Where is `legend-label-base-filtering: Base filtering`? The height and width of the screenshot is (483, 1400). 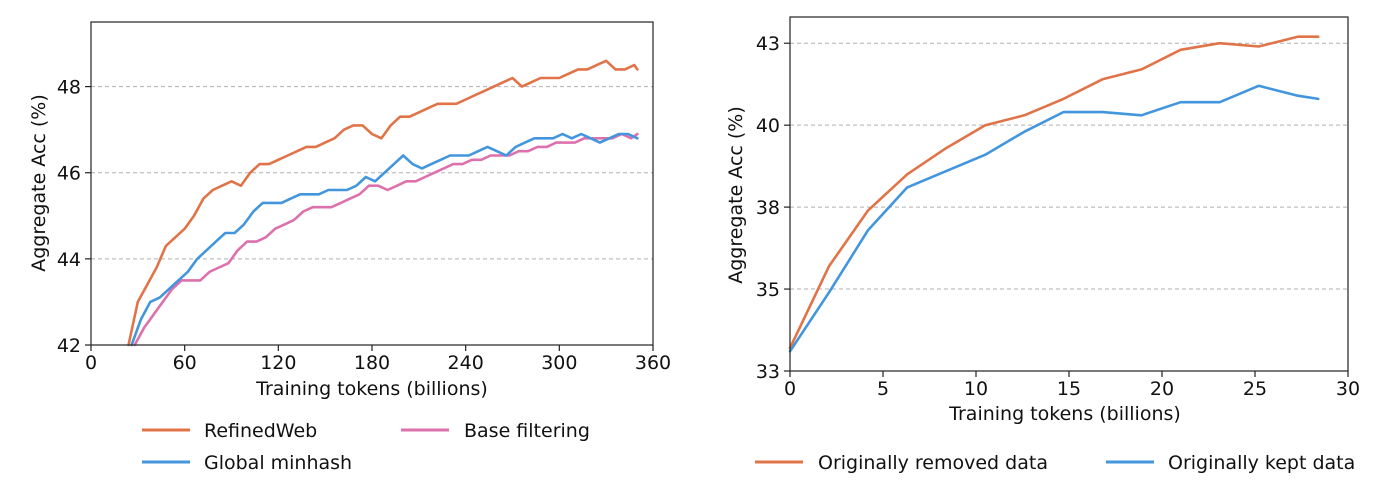 legend-label-base-filtering: Base filtering is located at coordinates (527, 431).